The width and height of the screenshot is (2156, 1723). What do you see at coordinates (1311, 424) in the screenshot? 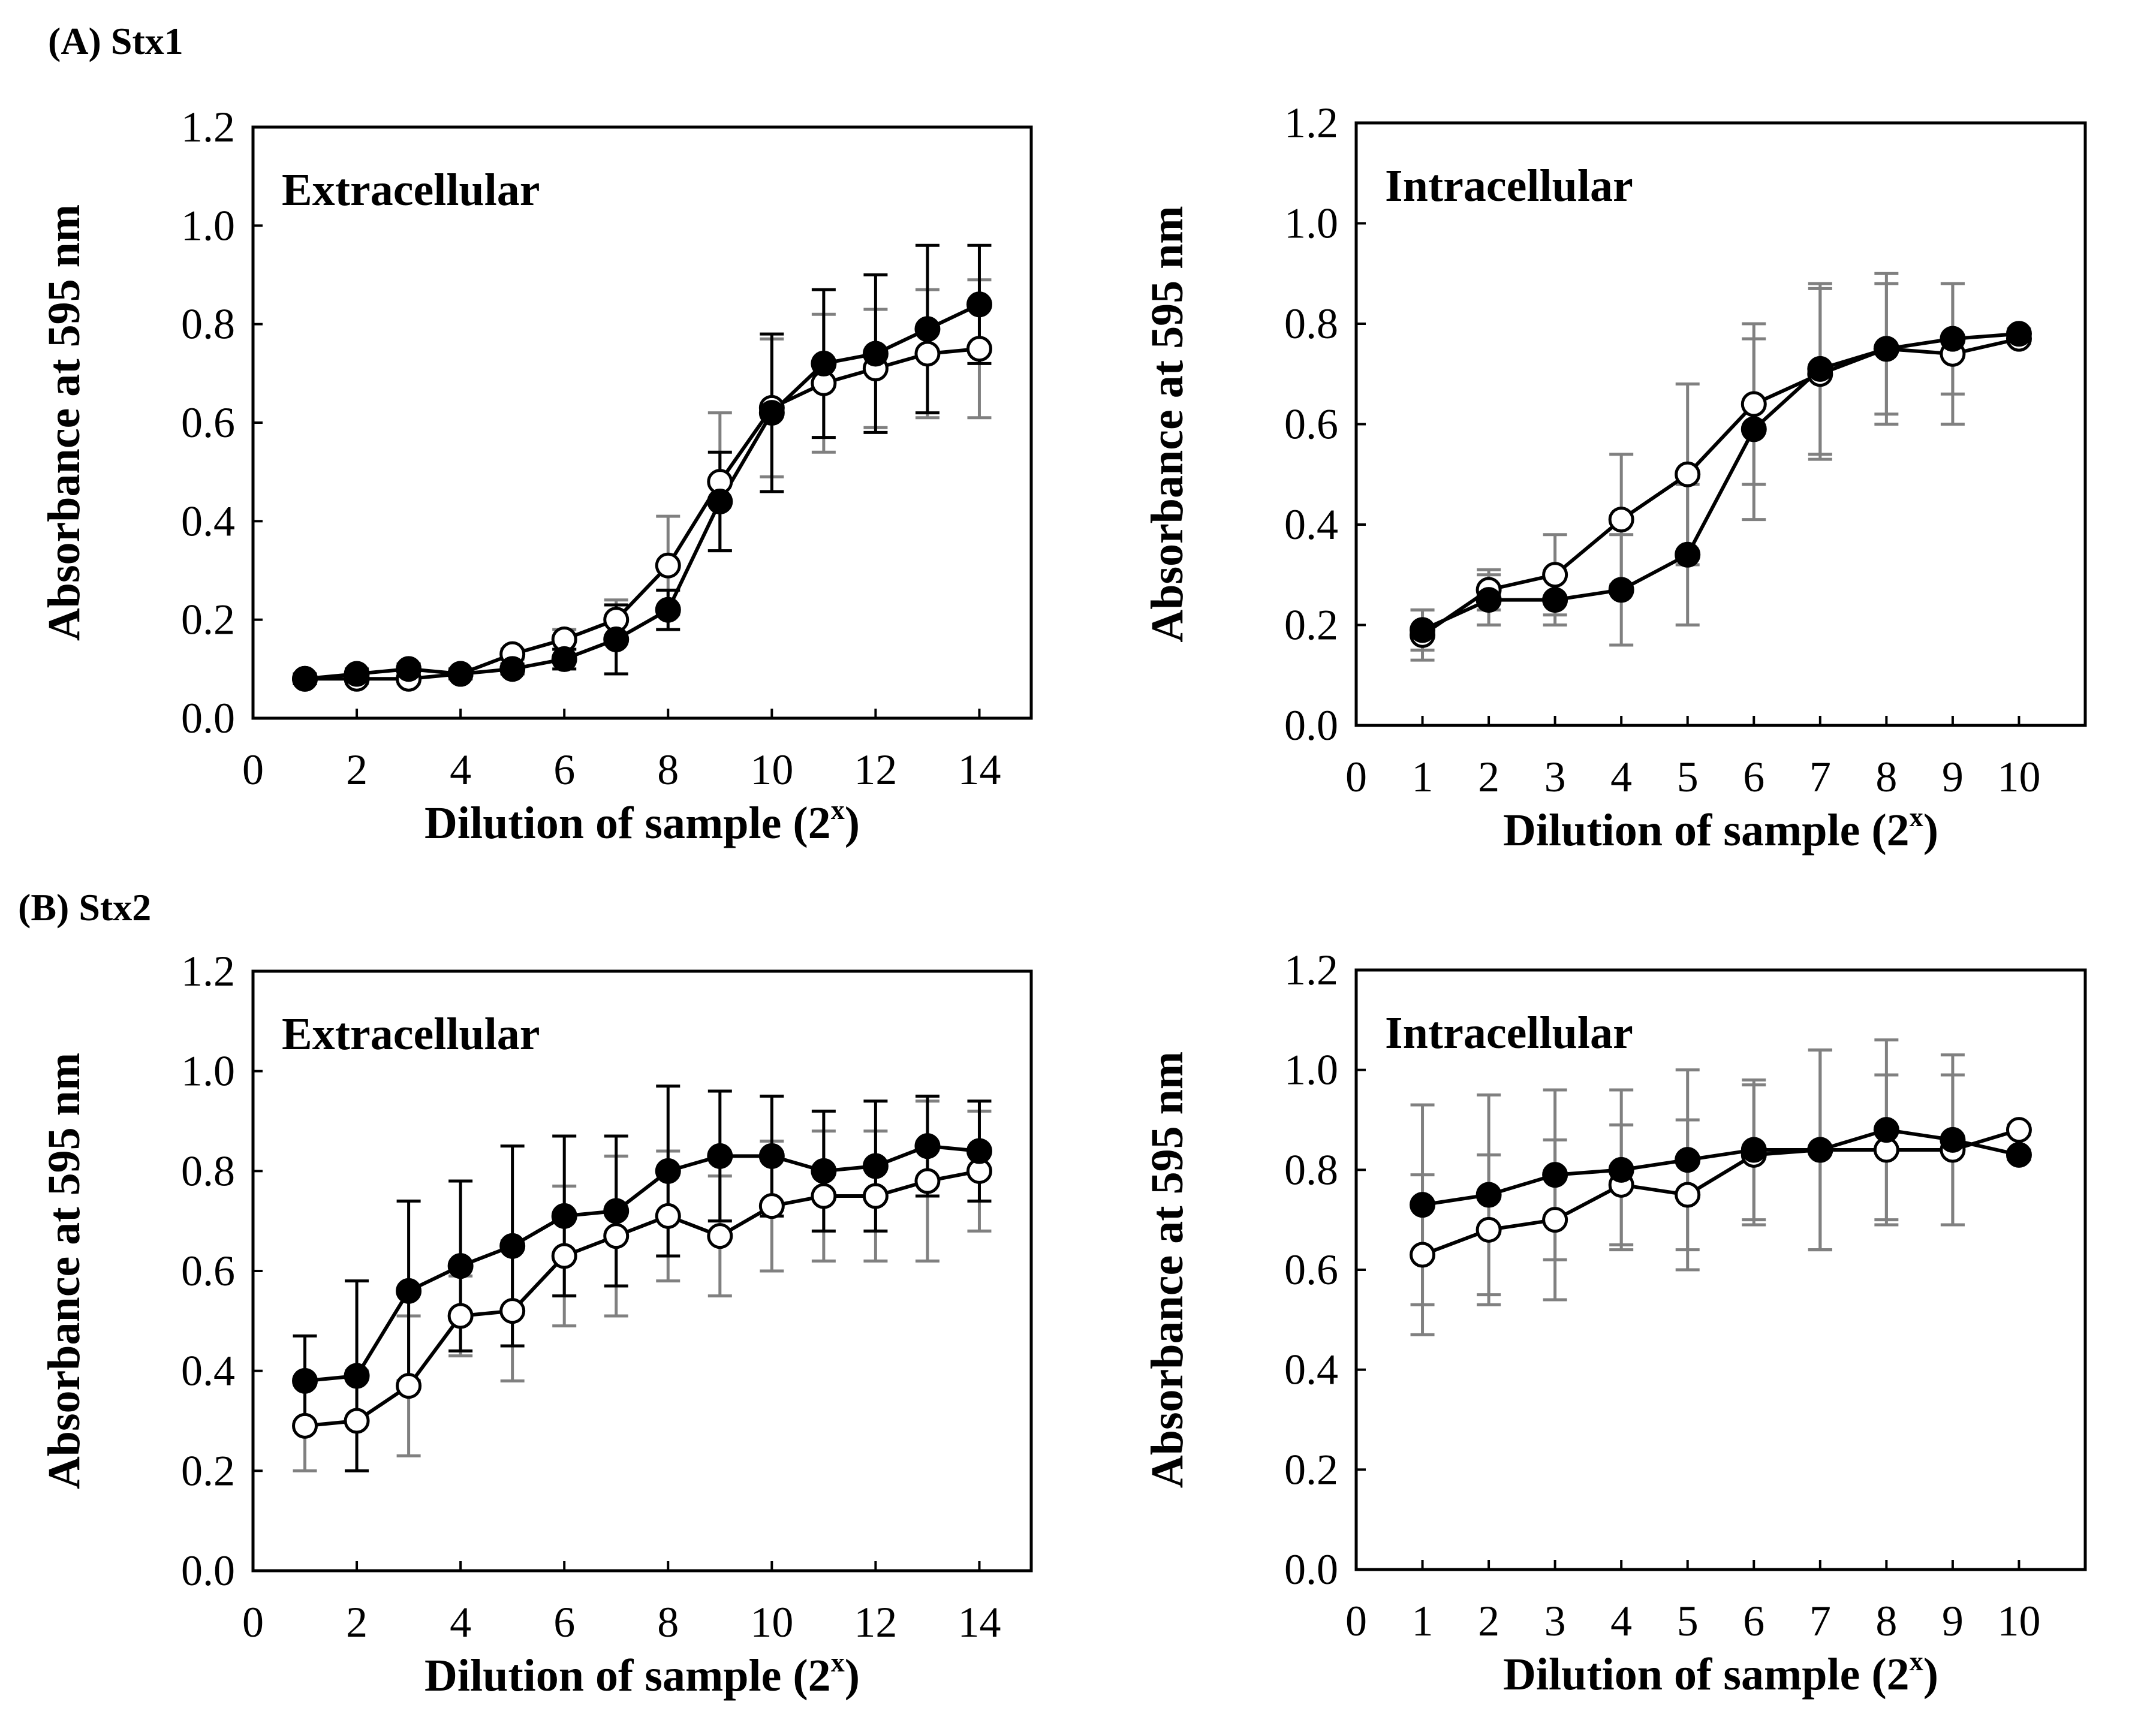
I see `y-tick-label: 0.6` at bounding box center [1311, 424].